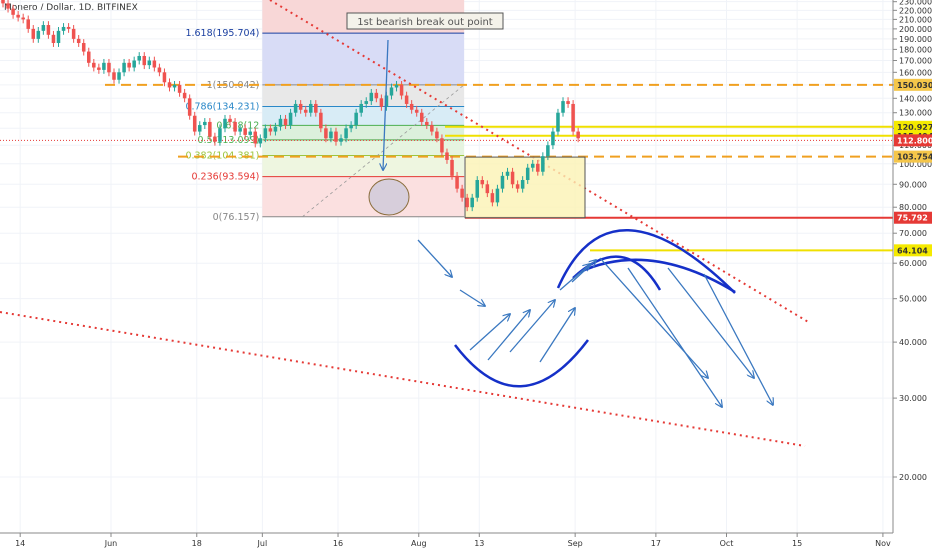  I want to click on price-label-text: 150.030, so click(914, 85).